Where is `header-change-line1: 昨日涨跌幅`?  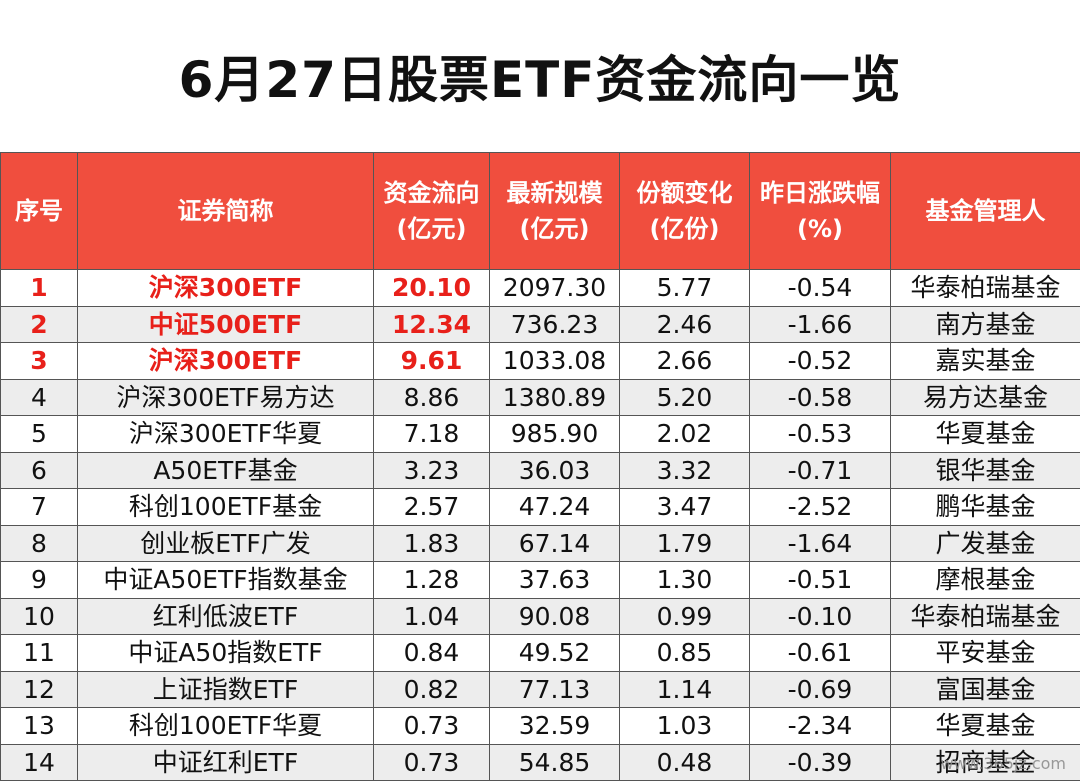 header-change-line1: 昨日涨跌幅 is located at coordinates (820, 193).